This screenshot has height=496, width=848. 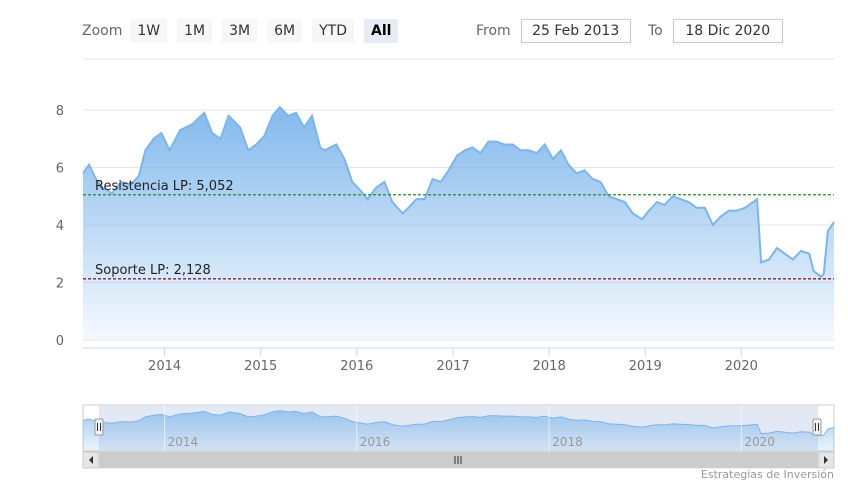 I want to click on scrollbar-track, so click(x=458, y=460).